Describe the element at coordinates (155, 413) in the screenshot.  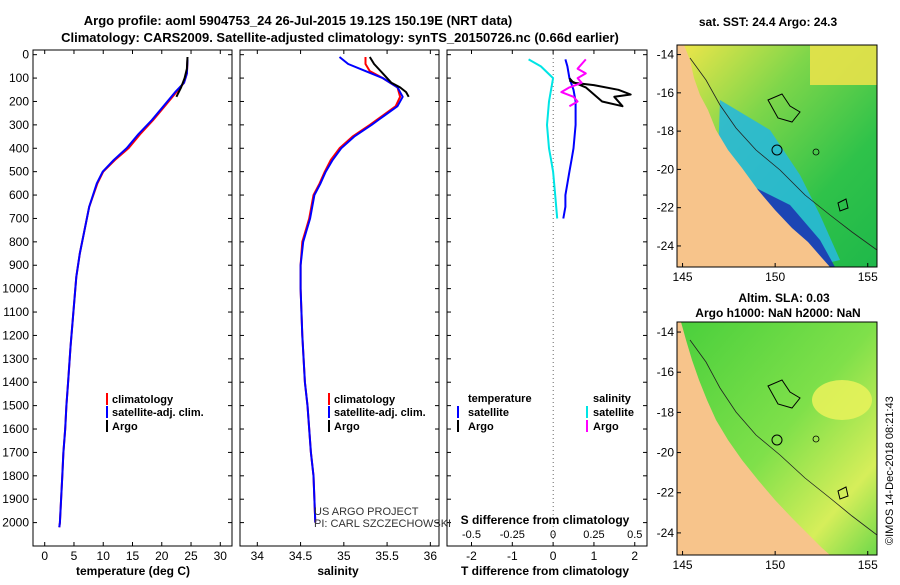
I see `temperature-legend: climatology satellite-adj. clim. Argo` at that location.